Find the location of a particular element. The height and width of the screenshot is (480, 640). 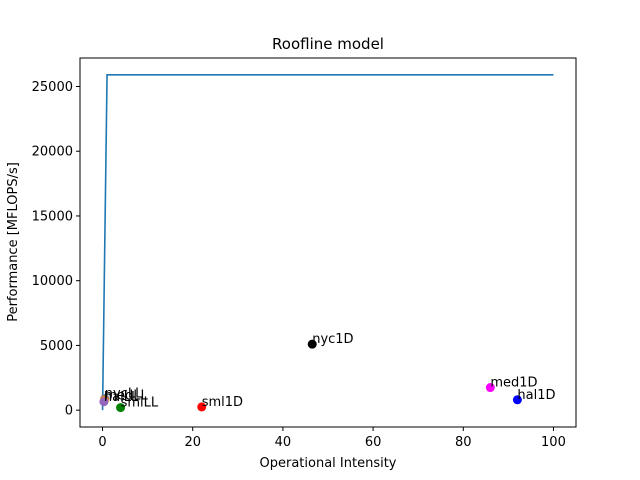

y-tick-label: 25000 is located at coordinates (52, 87).